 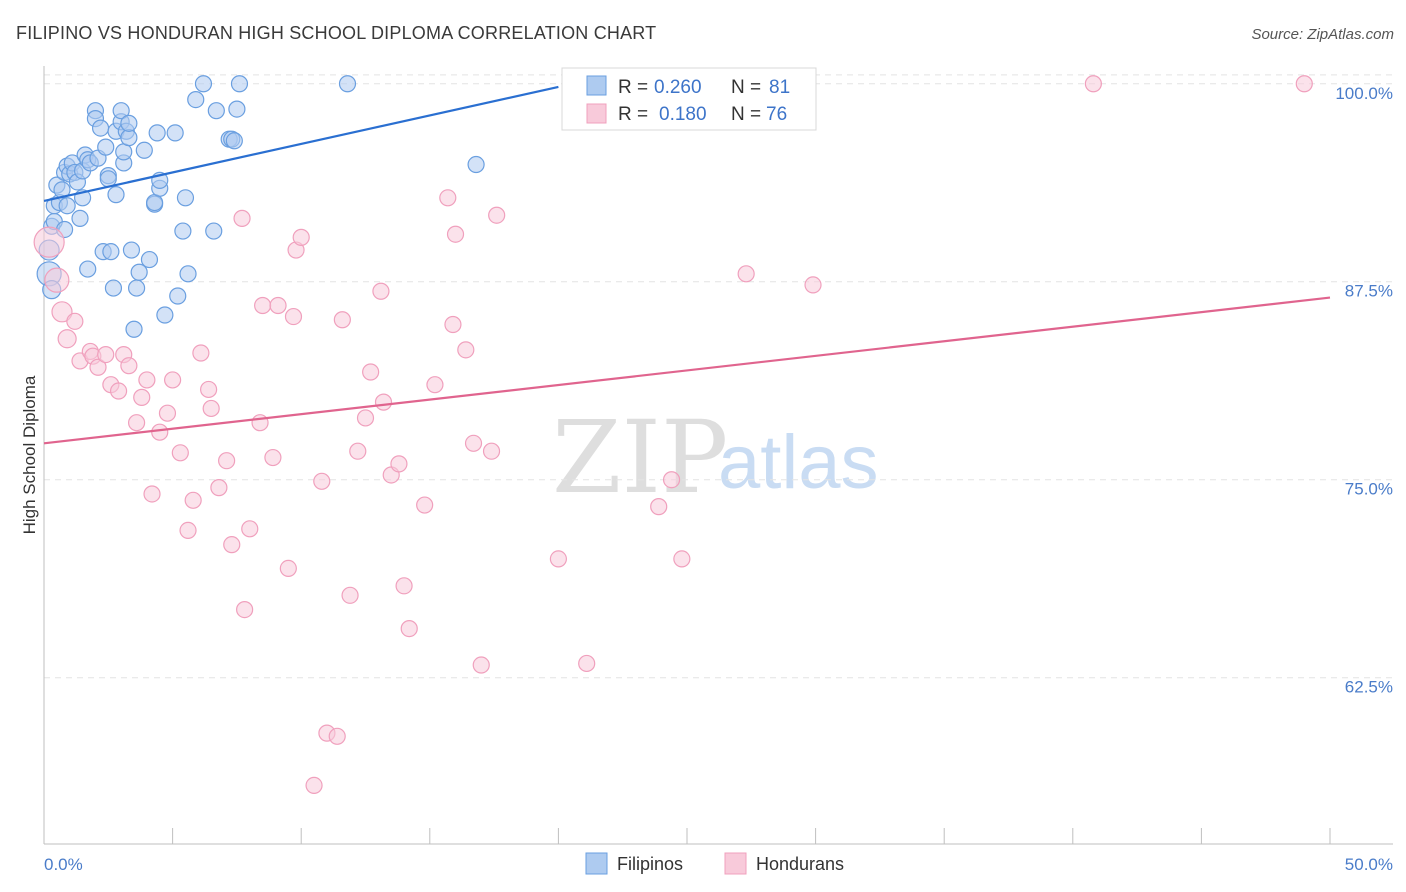 What do you see at coordinates (800, 864) in the screenshot?
I see `bottom-legend-label-hondurans: Hondurans` at bounding box center [800, 864].